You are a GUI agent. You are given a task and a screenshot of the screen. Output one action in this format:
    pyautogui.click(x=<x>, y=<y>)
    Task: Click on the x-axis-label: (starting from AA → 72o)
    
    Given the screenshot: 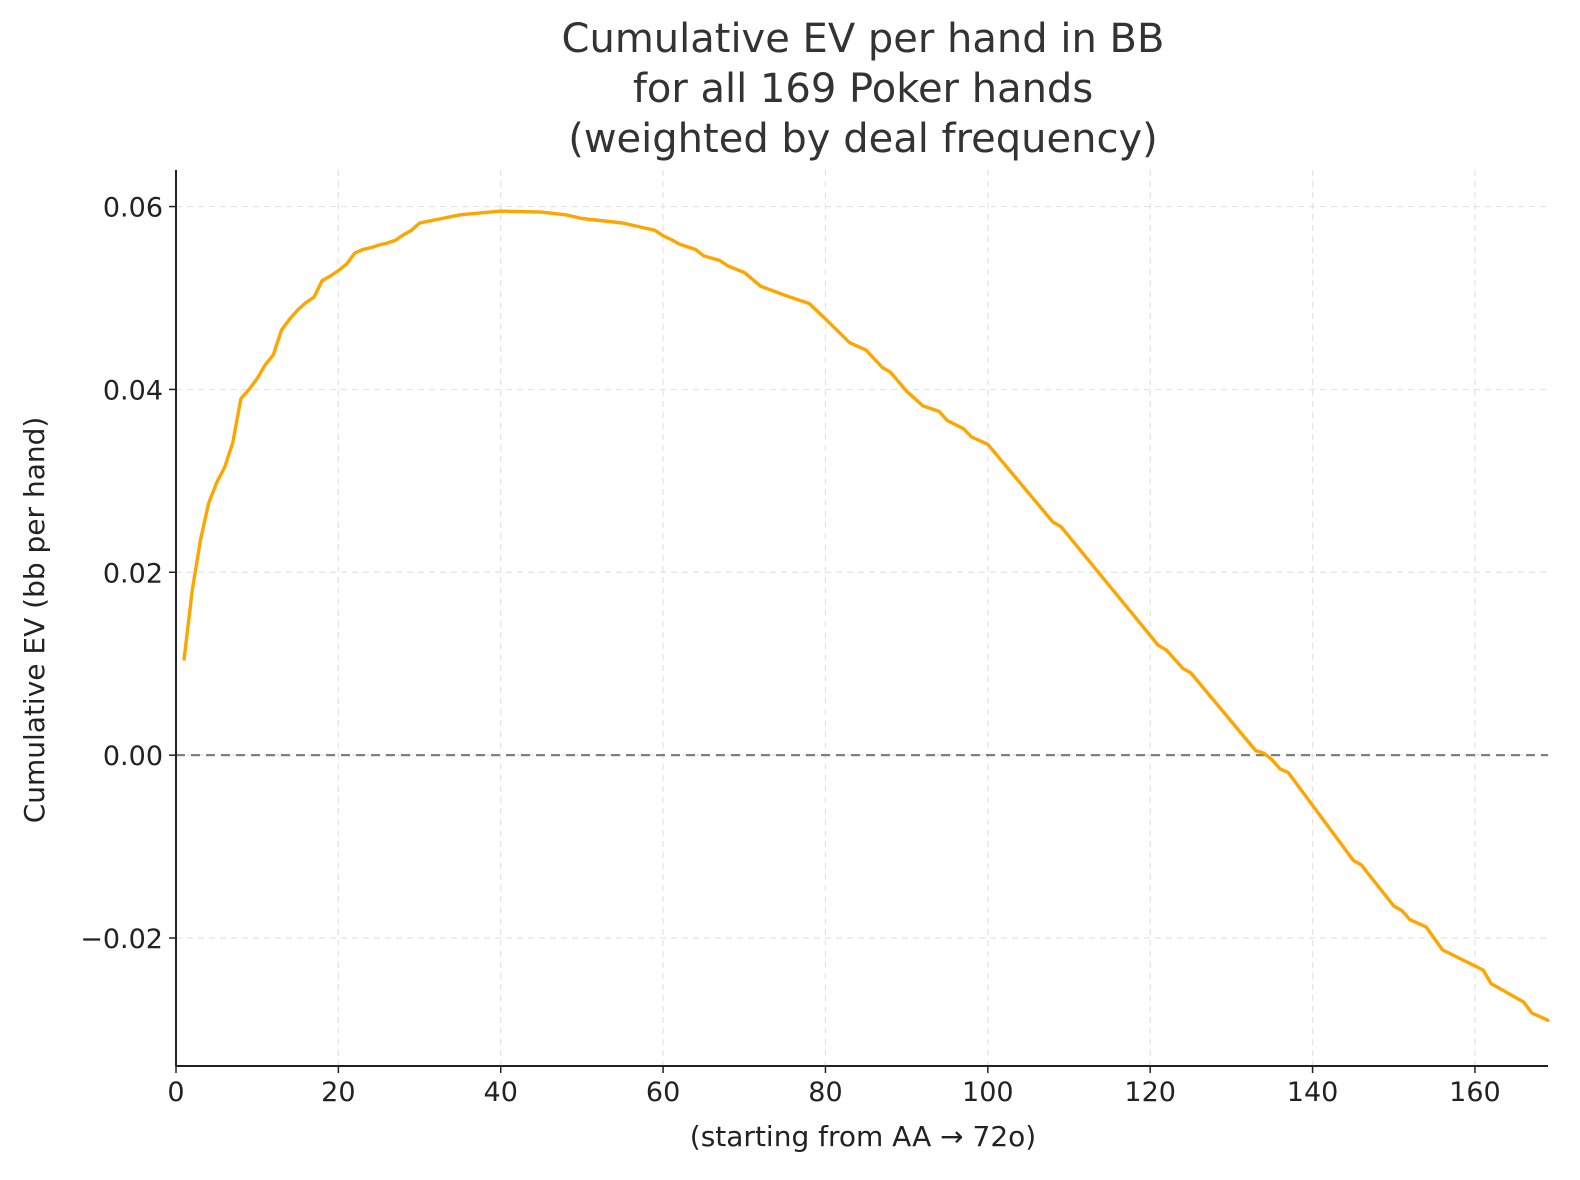 What is the action you would take?
    pyautogui.click(x=863, y=1136)
    